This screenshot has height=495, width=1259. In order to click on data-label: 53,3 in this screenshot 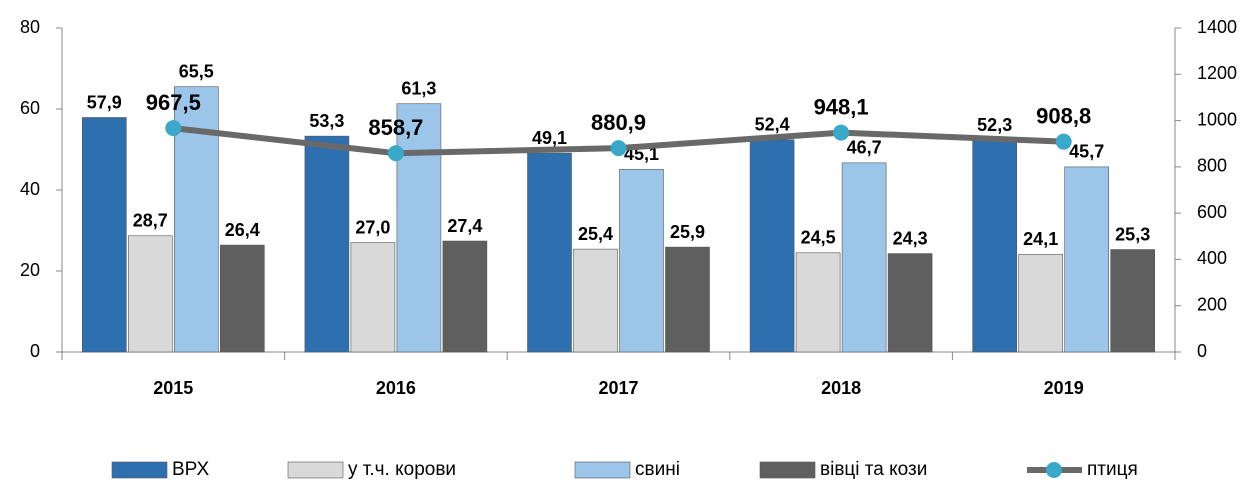, I will do `click(326, 121)`.